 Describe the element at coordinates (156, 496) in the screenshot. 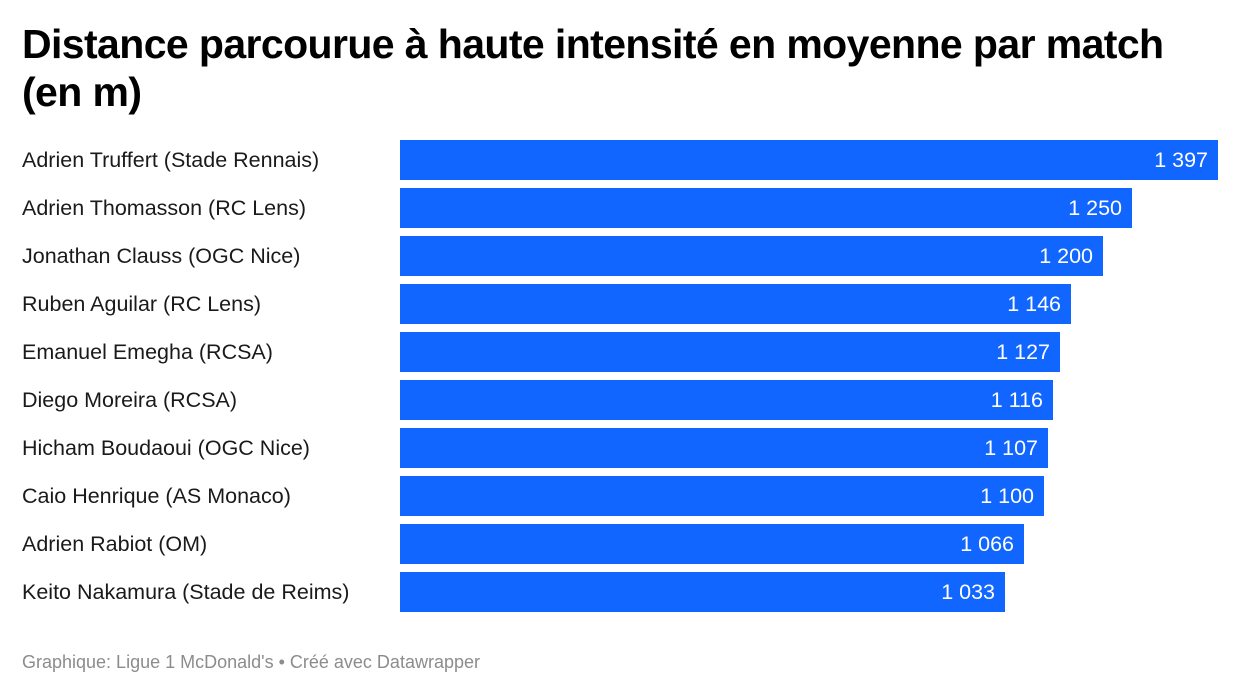

I see `category-label: Caio Henrique (AS Monaco)` at that location.